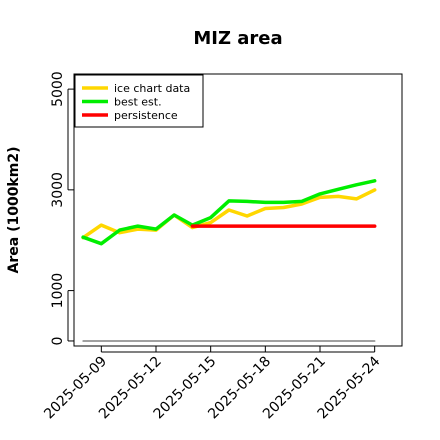 This screenshot has height=440, width=440. I want to click on legend-label: best est., so click(138, 102).